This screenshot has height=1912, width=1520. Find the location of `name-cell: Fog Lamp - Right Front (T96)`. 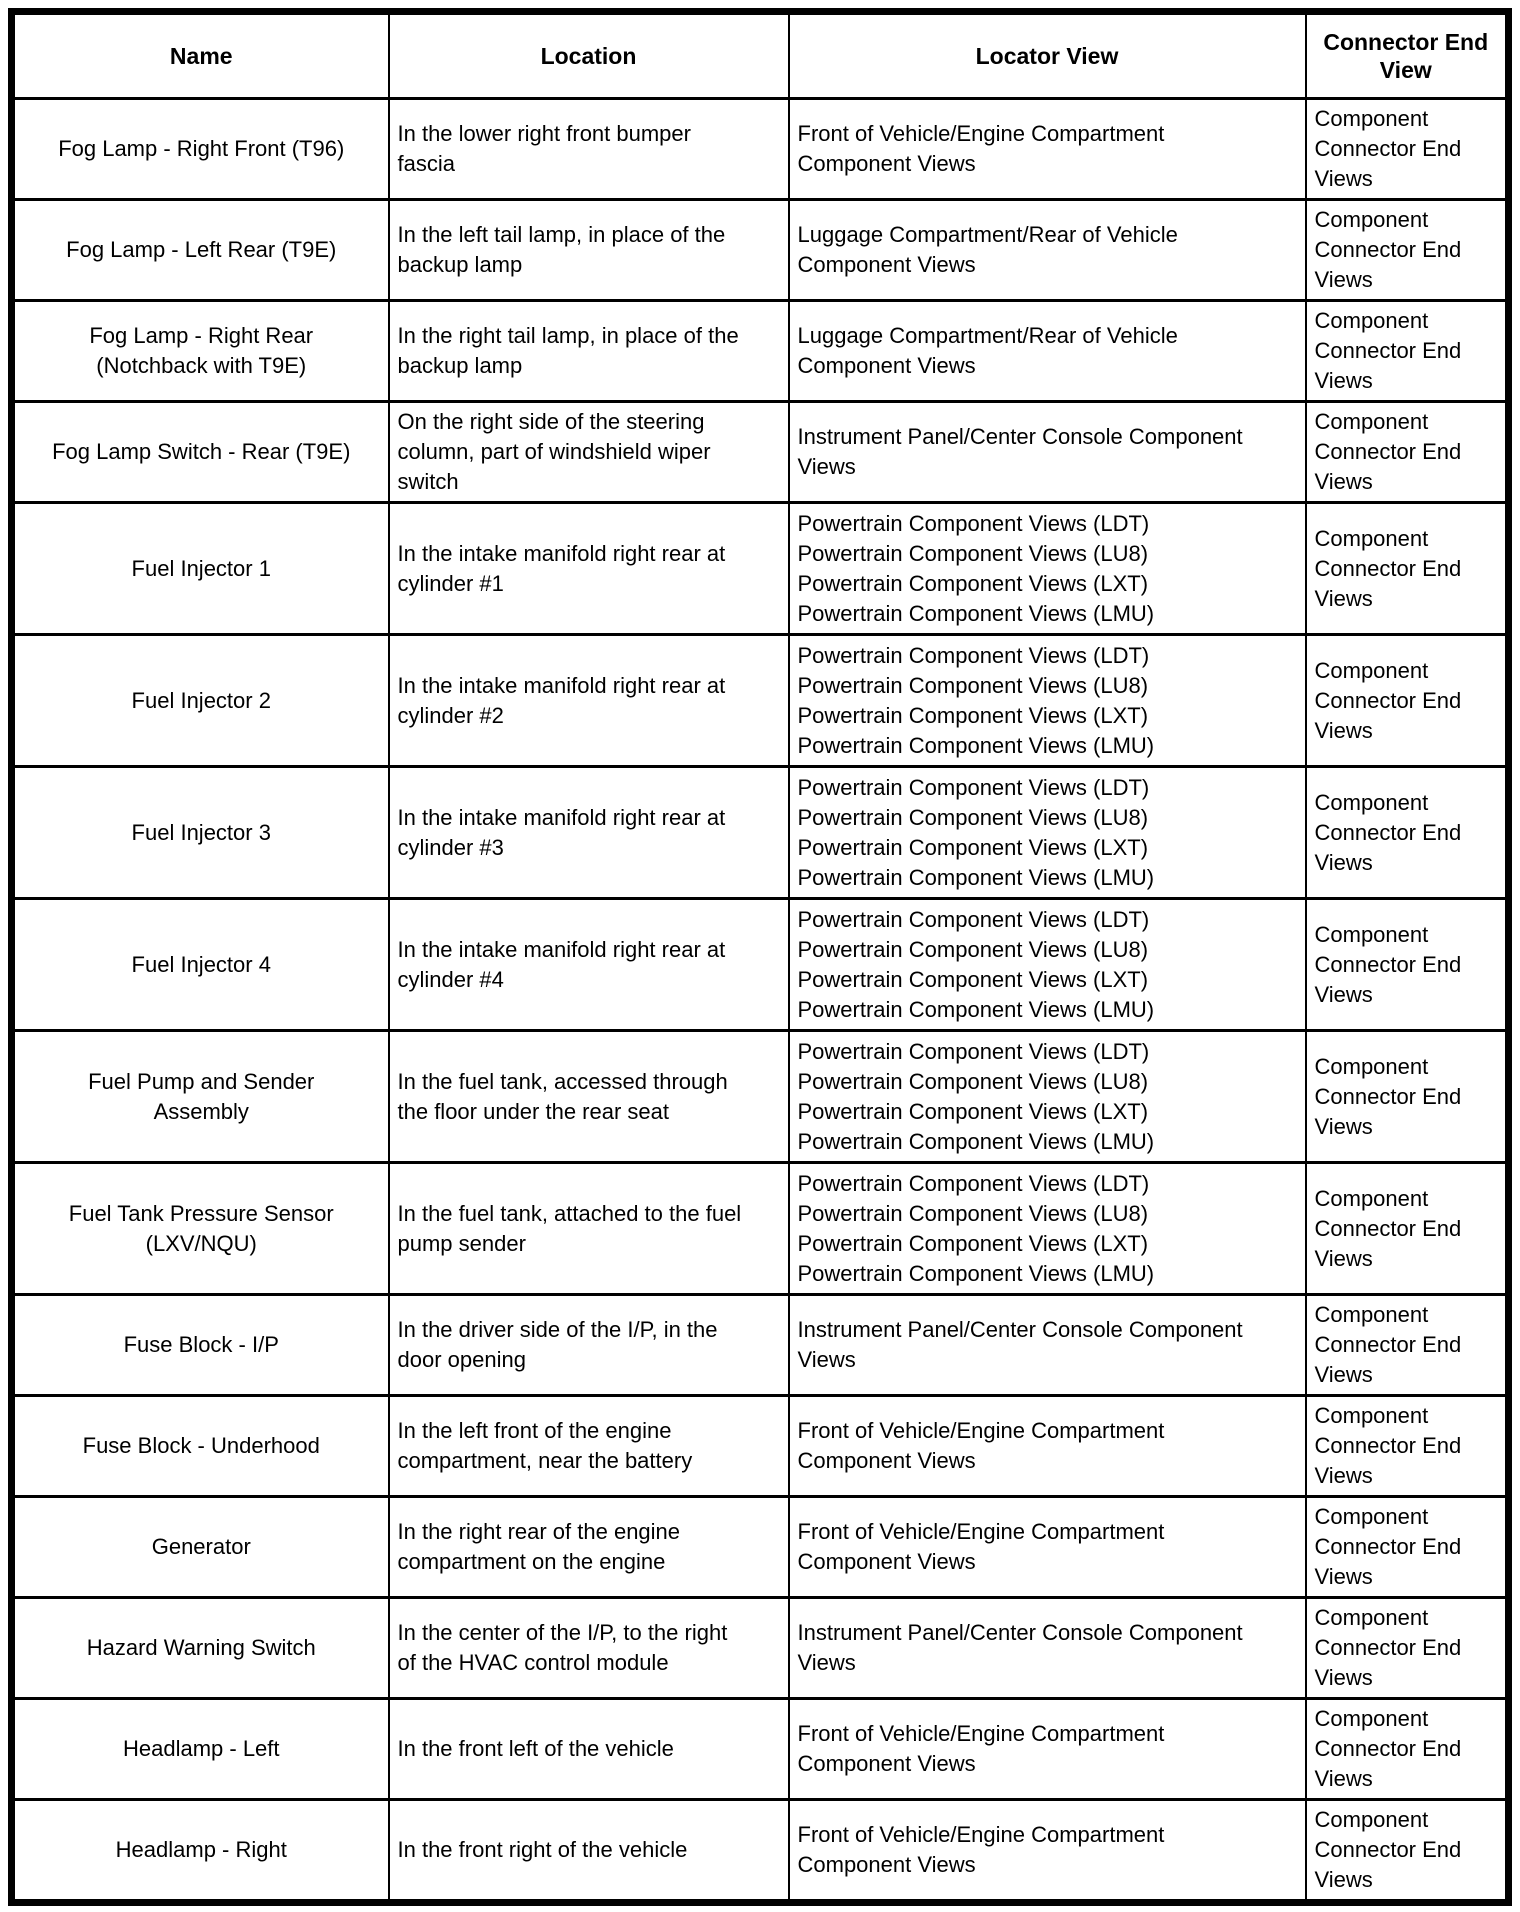

name-cell: Fog Lamp - Right Front (T96) is located at coordinates (200, 149).